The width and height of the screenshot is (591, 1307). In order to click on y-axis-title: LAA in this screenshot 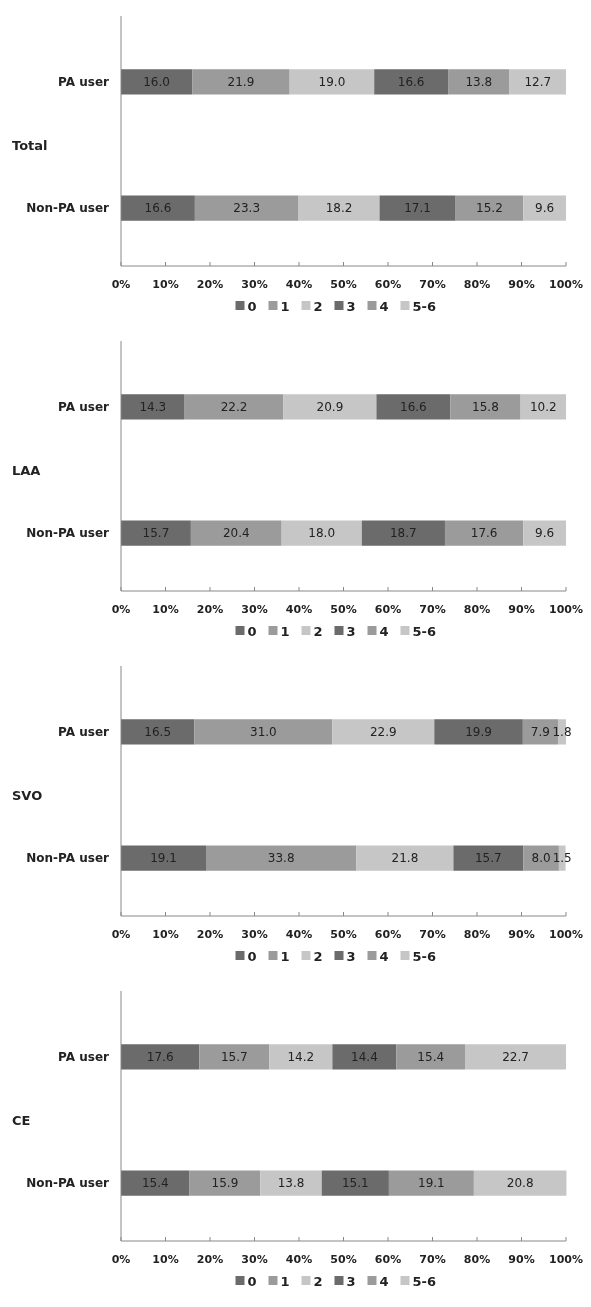, I will do `click(26, 470)`.